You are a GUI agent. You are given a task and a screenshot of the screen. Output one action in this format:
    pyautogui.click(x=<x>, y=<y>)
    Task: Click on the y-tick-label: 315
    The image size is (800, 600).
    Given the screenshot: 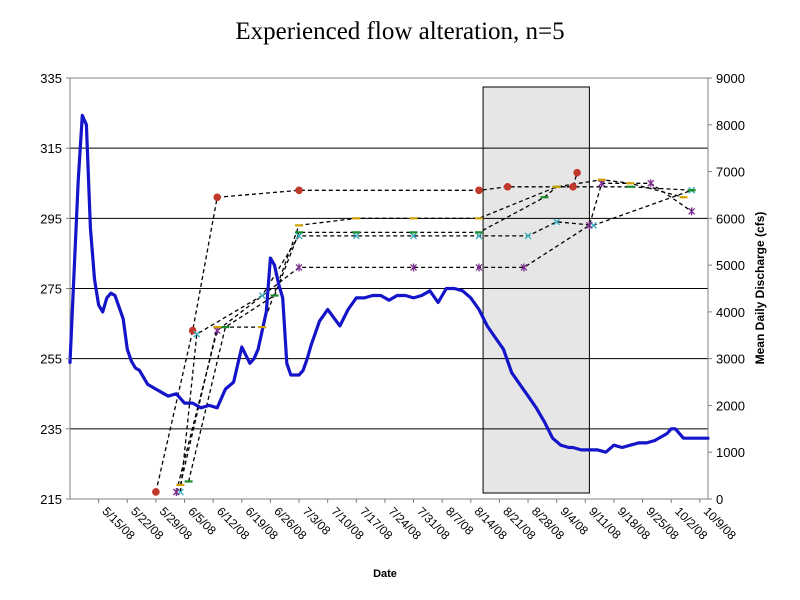 What is the action you would take?
    pyautogui.click(x=51, y=148)
    